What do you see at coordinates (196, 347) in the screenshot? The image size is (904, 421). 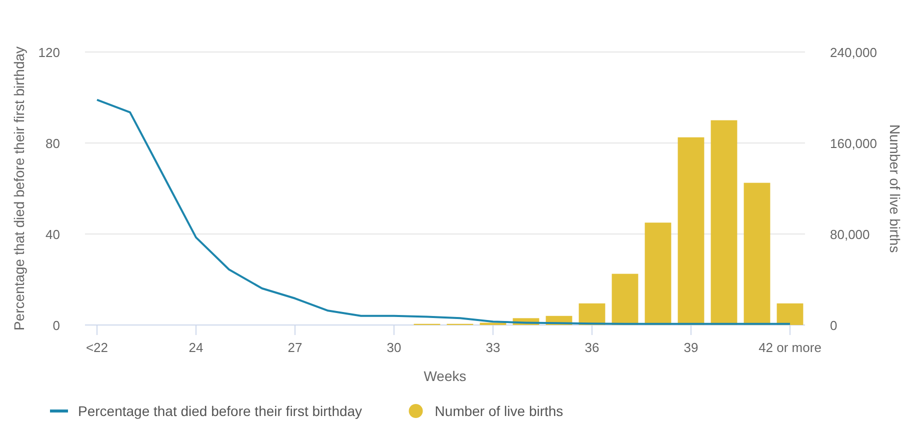 I see `x-tick-label: 24` at bounding box center [196, 347].